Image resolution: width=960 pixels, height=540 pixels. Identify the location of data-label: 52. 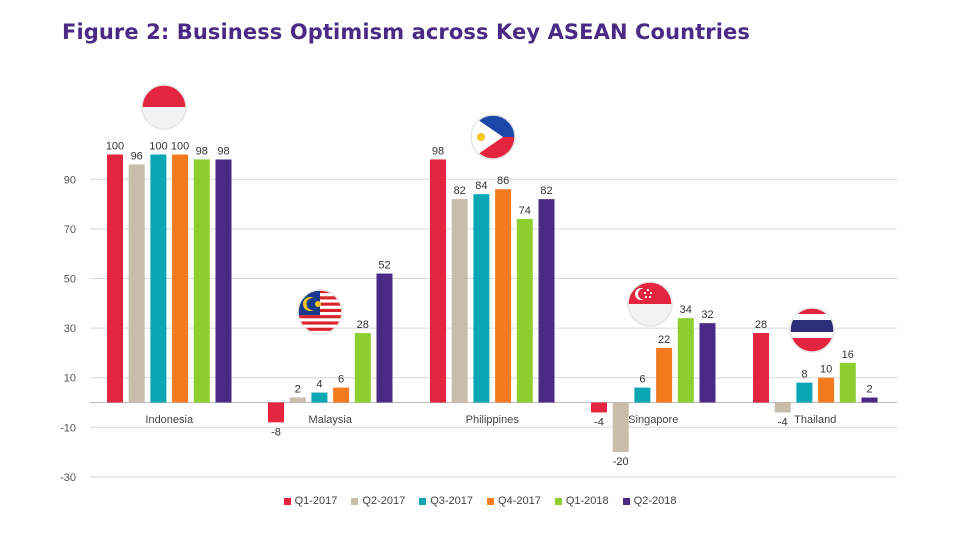
(384, 266).